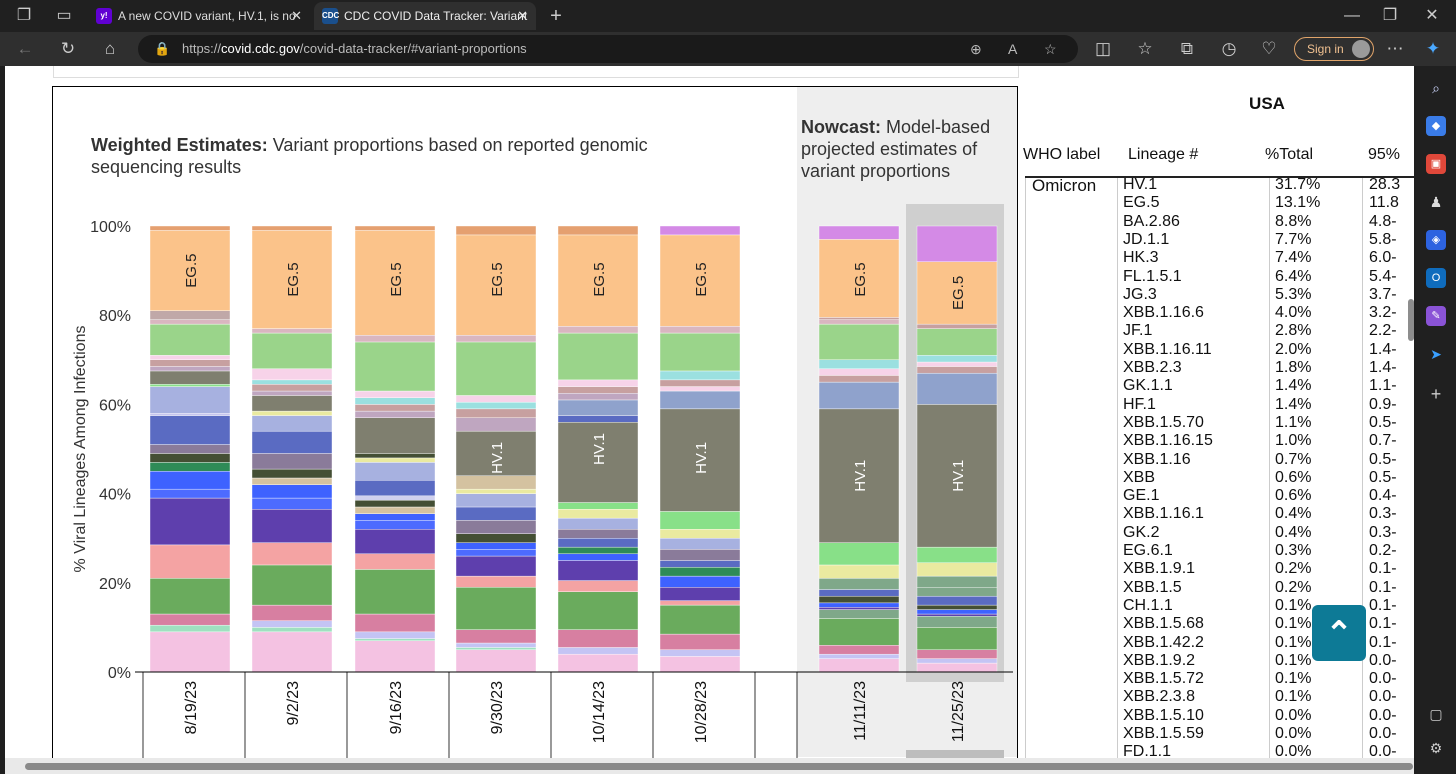 Image resolution: width=1456 pixels, height=774 pixels. What do you see at coordinates (1050, 49) in the screenshot?
I see `favorite-star-icon: ☆` at bounding box center [1050, 49].